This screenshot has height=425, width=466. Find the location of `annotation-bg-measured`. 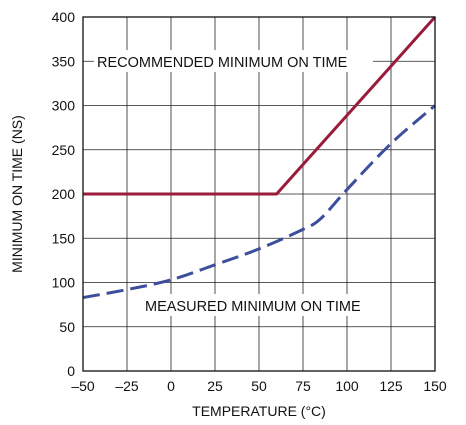

annotation-bg-measured is located at coordinates (266, 305).